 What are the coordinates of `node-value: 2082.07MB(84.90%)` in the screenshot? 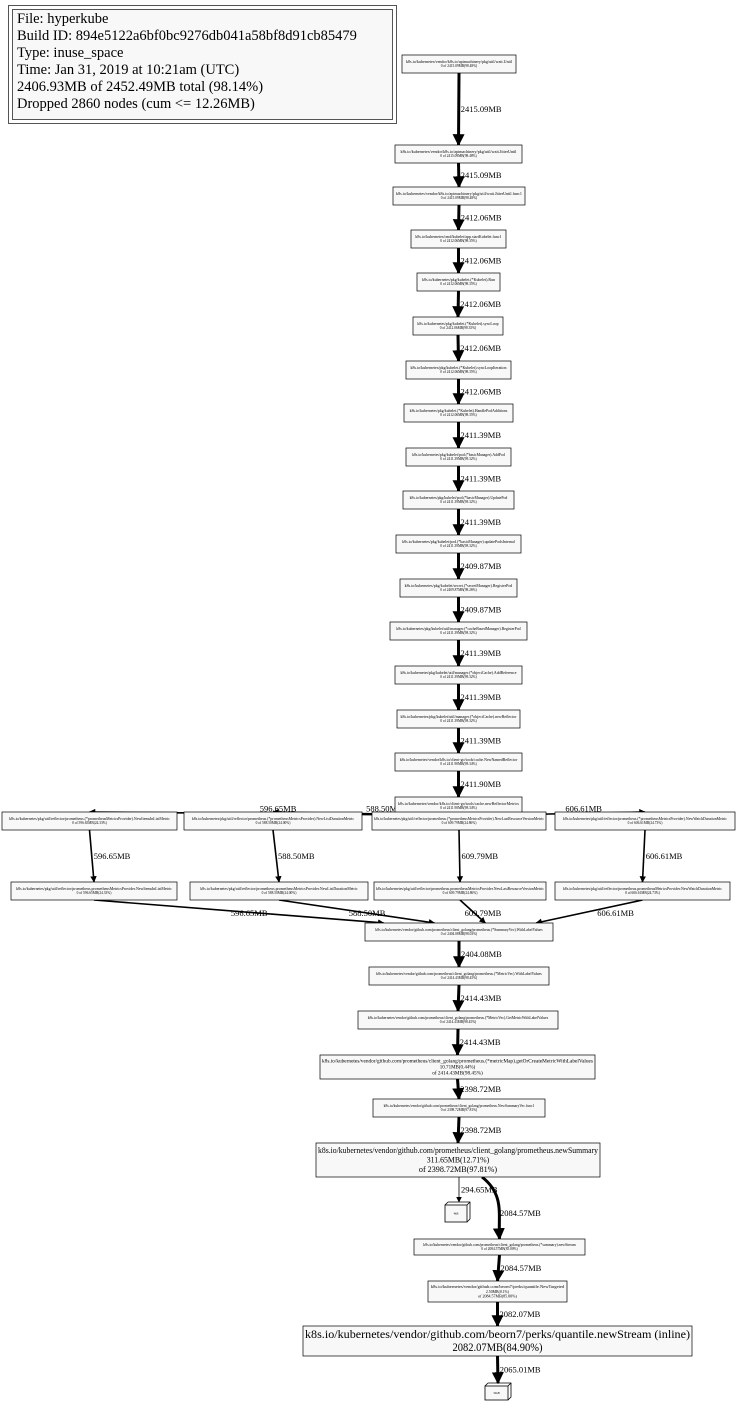 It's located at (498, 1348).